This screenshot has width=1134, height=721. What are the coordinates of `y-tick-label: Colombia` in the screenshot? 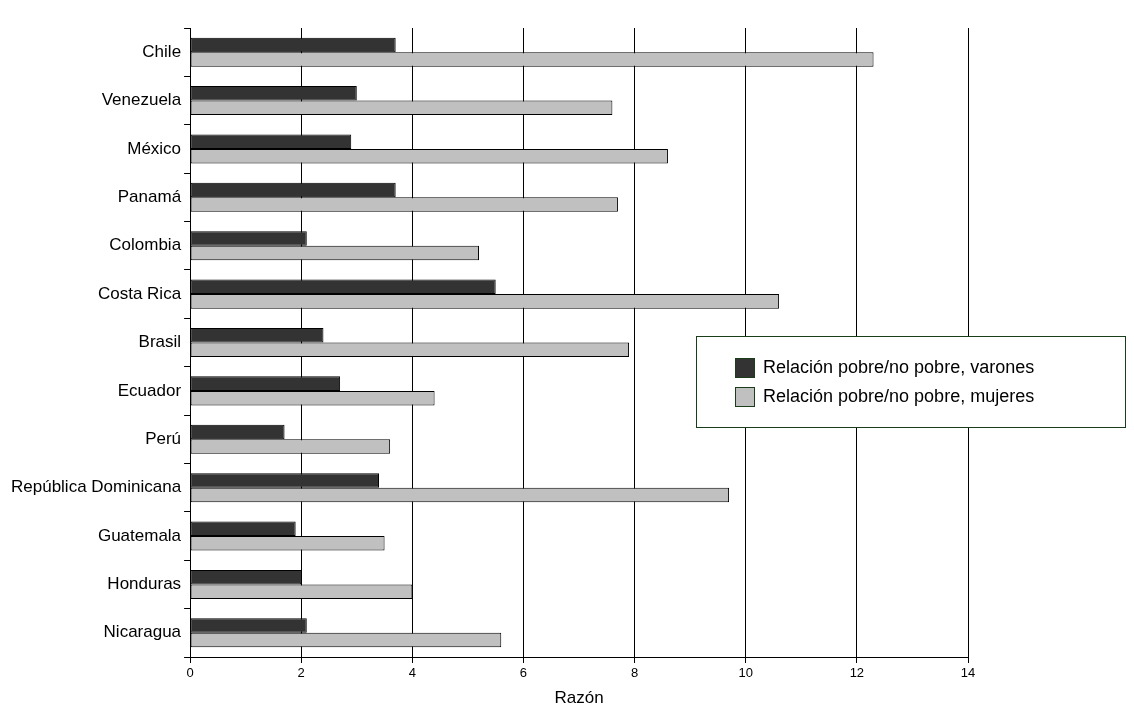 It's located at (145, 245).